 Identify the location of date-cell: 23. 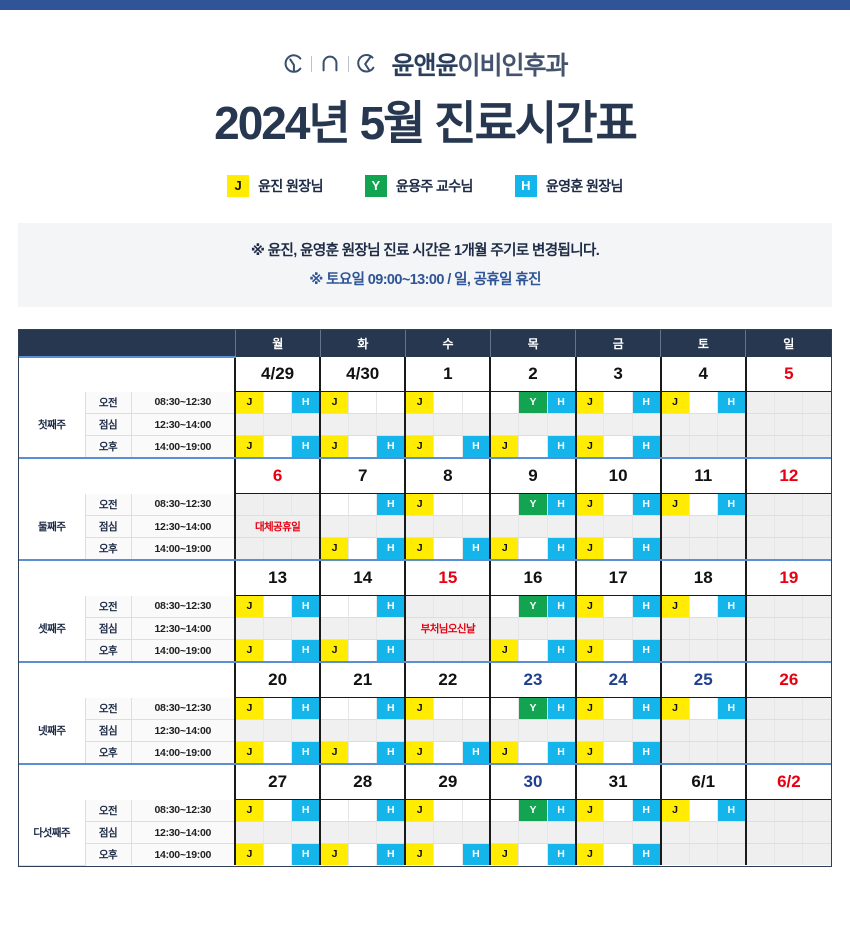
(532, 680).